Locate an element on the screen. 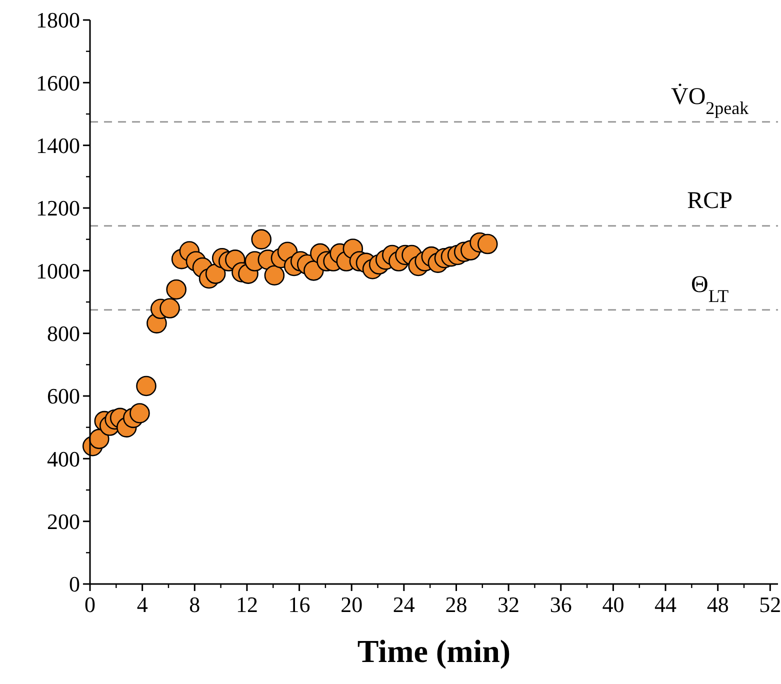 Image resolution: width=781 pixels, height=684 pixels. y-tick-label: 0 is located at coordinates (74, 584).